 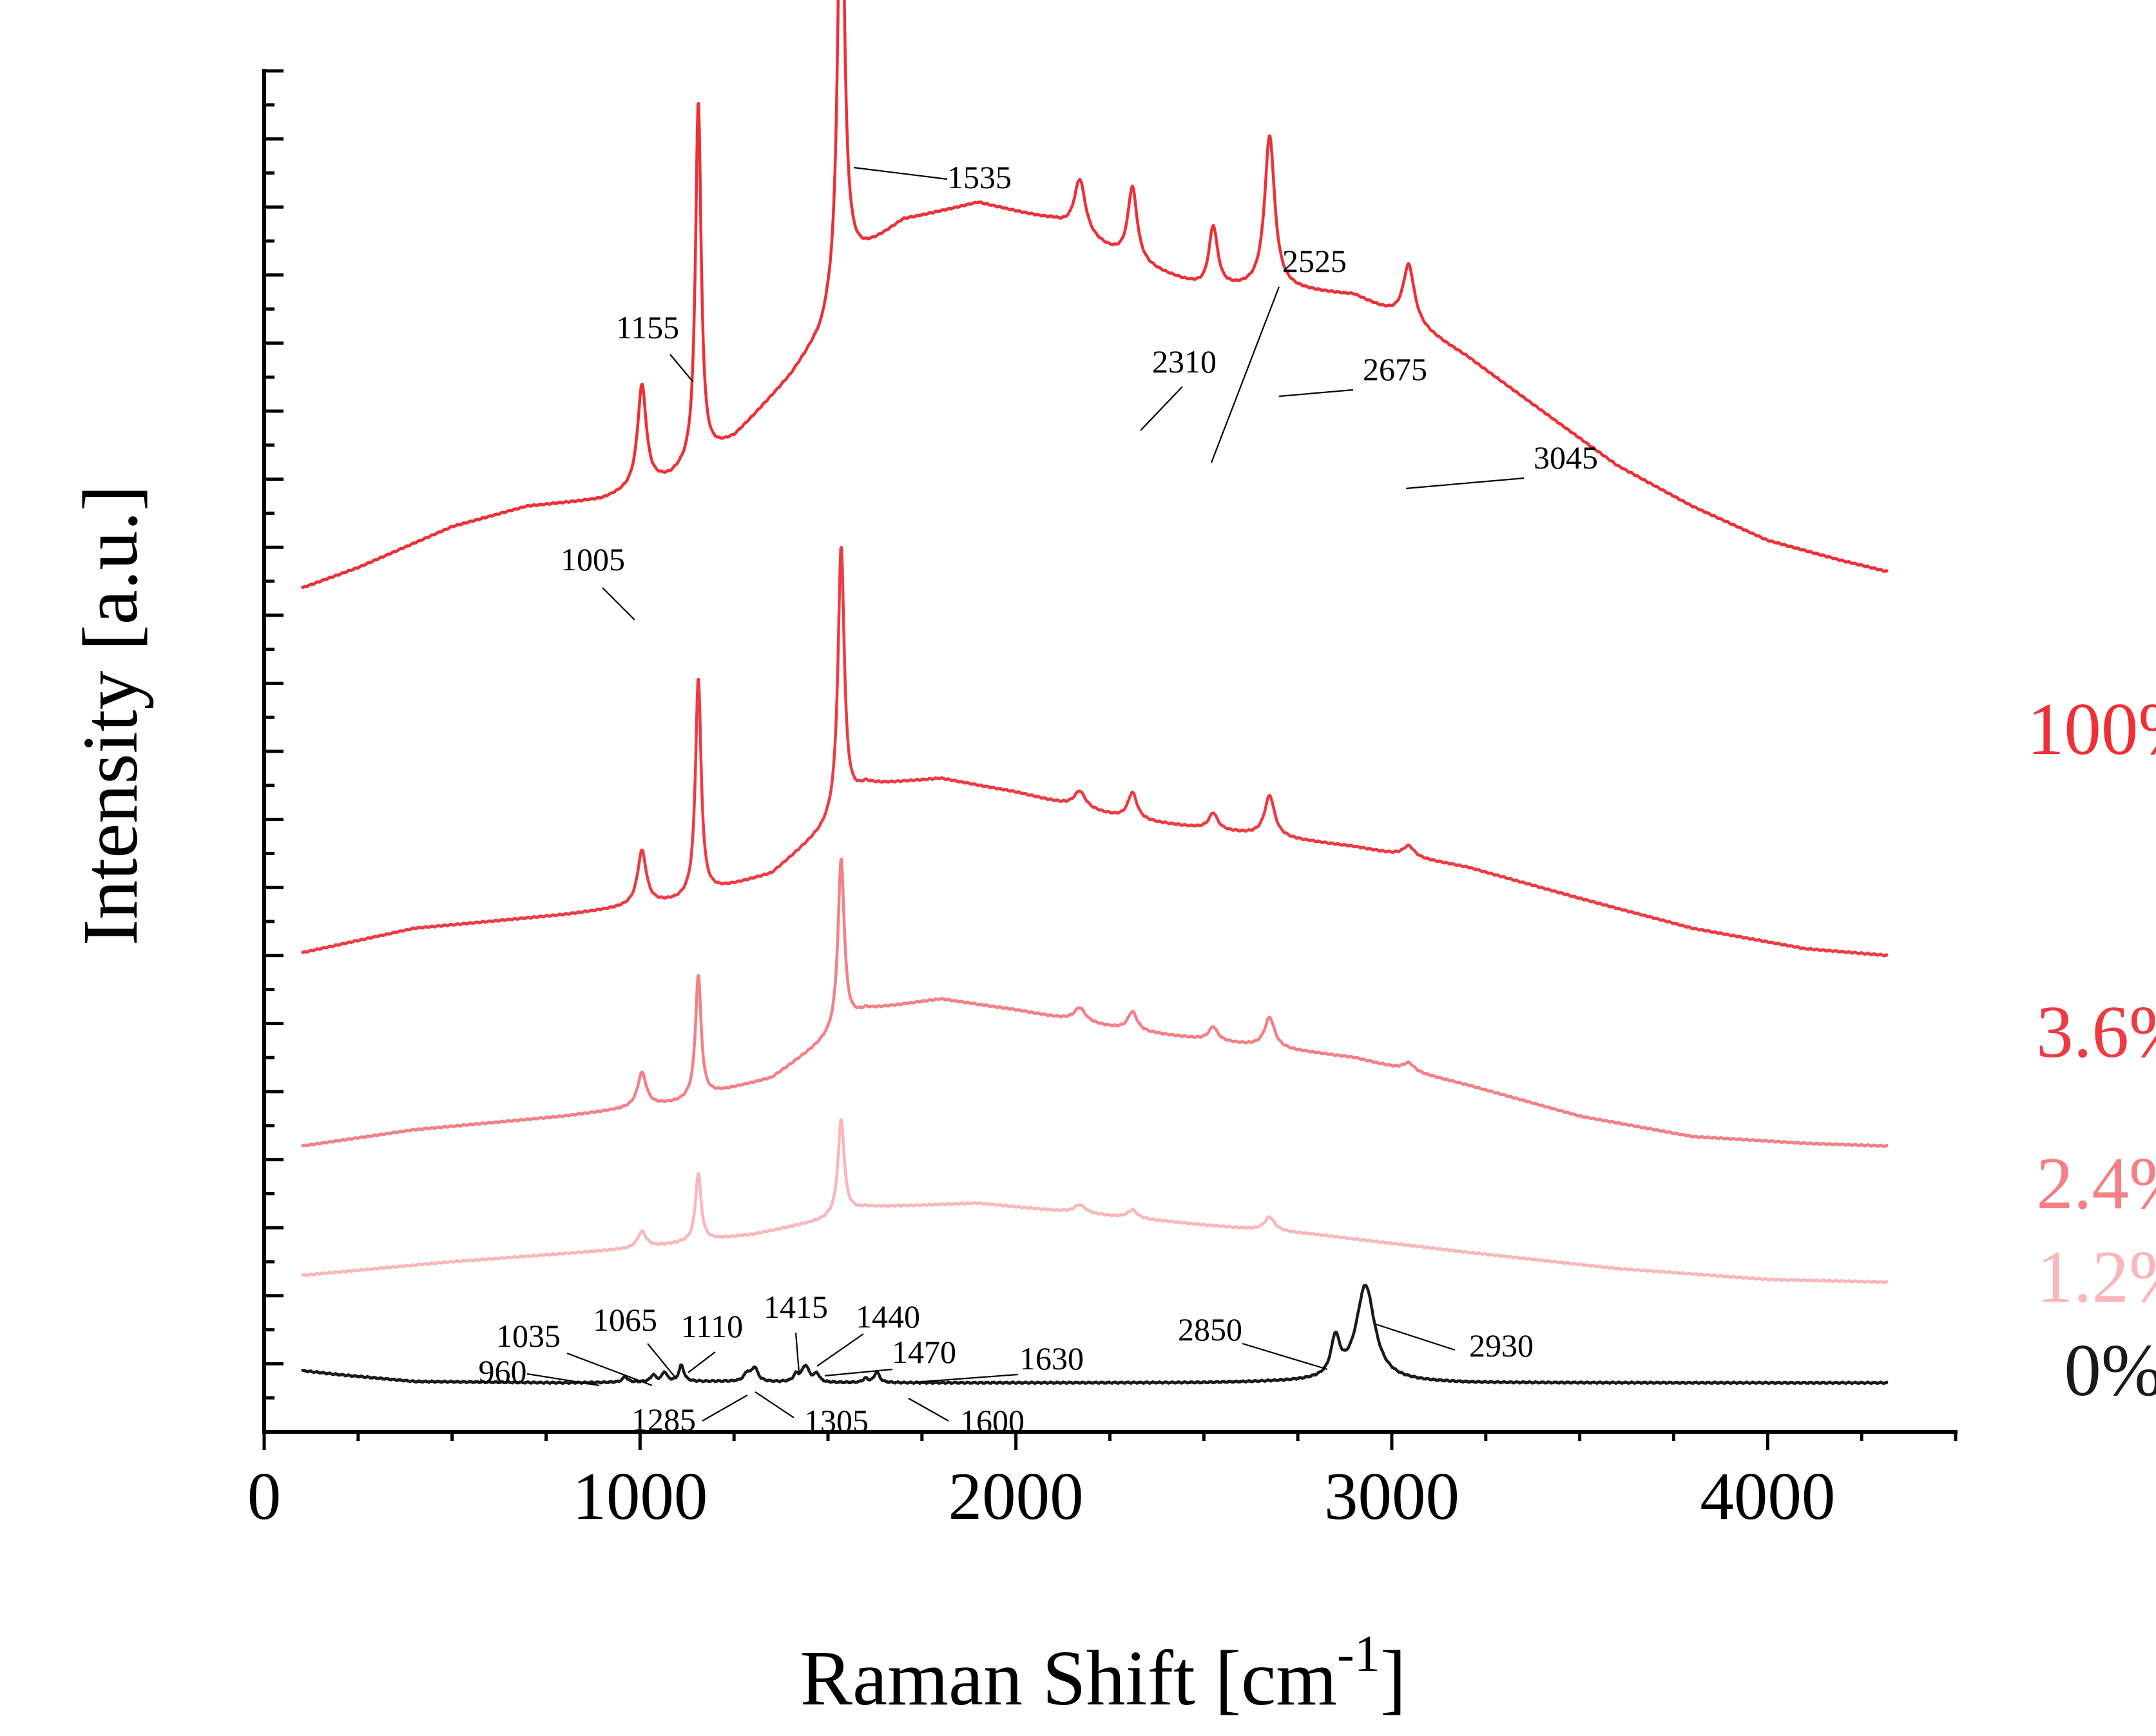 I want to click on peak-label: 960, so click(x=503, y=1371).